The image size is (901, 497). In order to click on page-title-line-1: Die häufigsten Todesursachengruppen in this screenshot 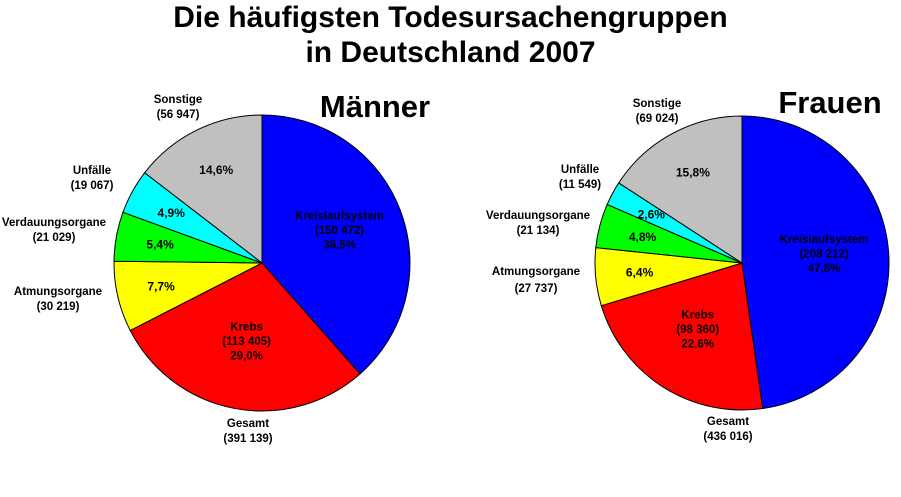, I will do `click(450, 17)`.